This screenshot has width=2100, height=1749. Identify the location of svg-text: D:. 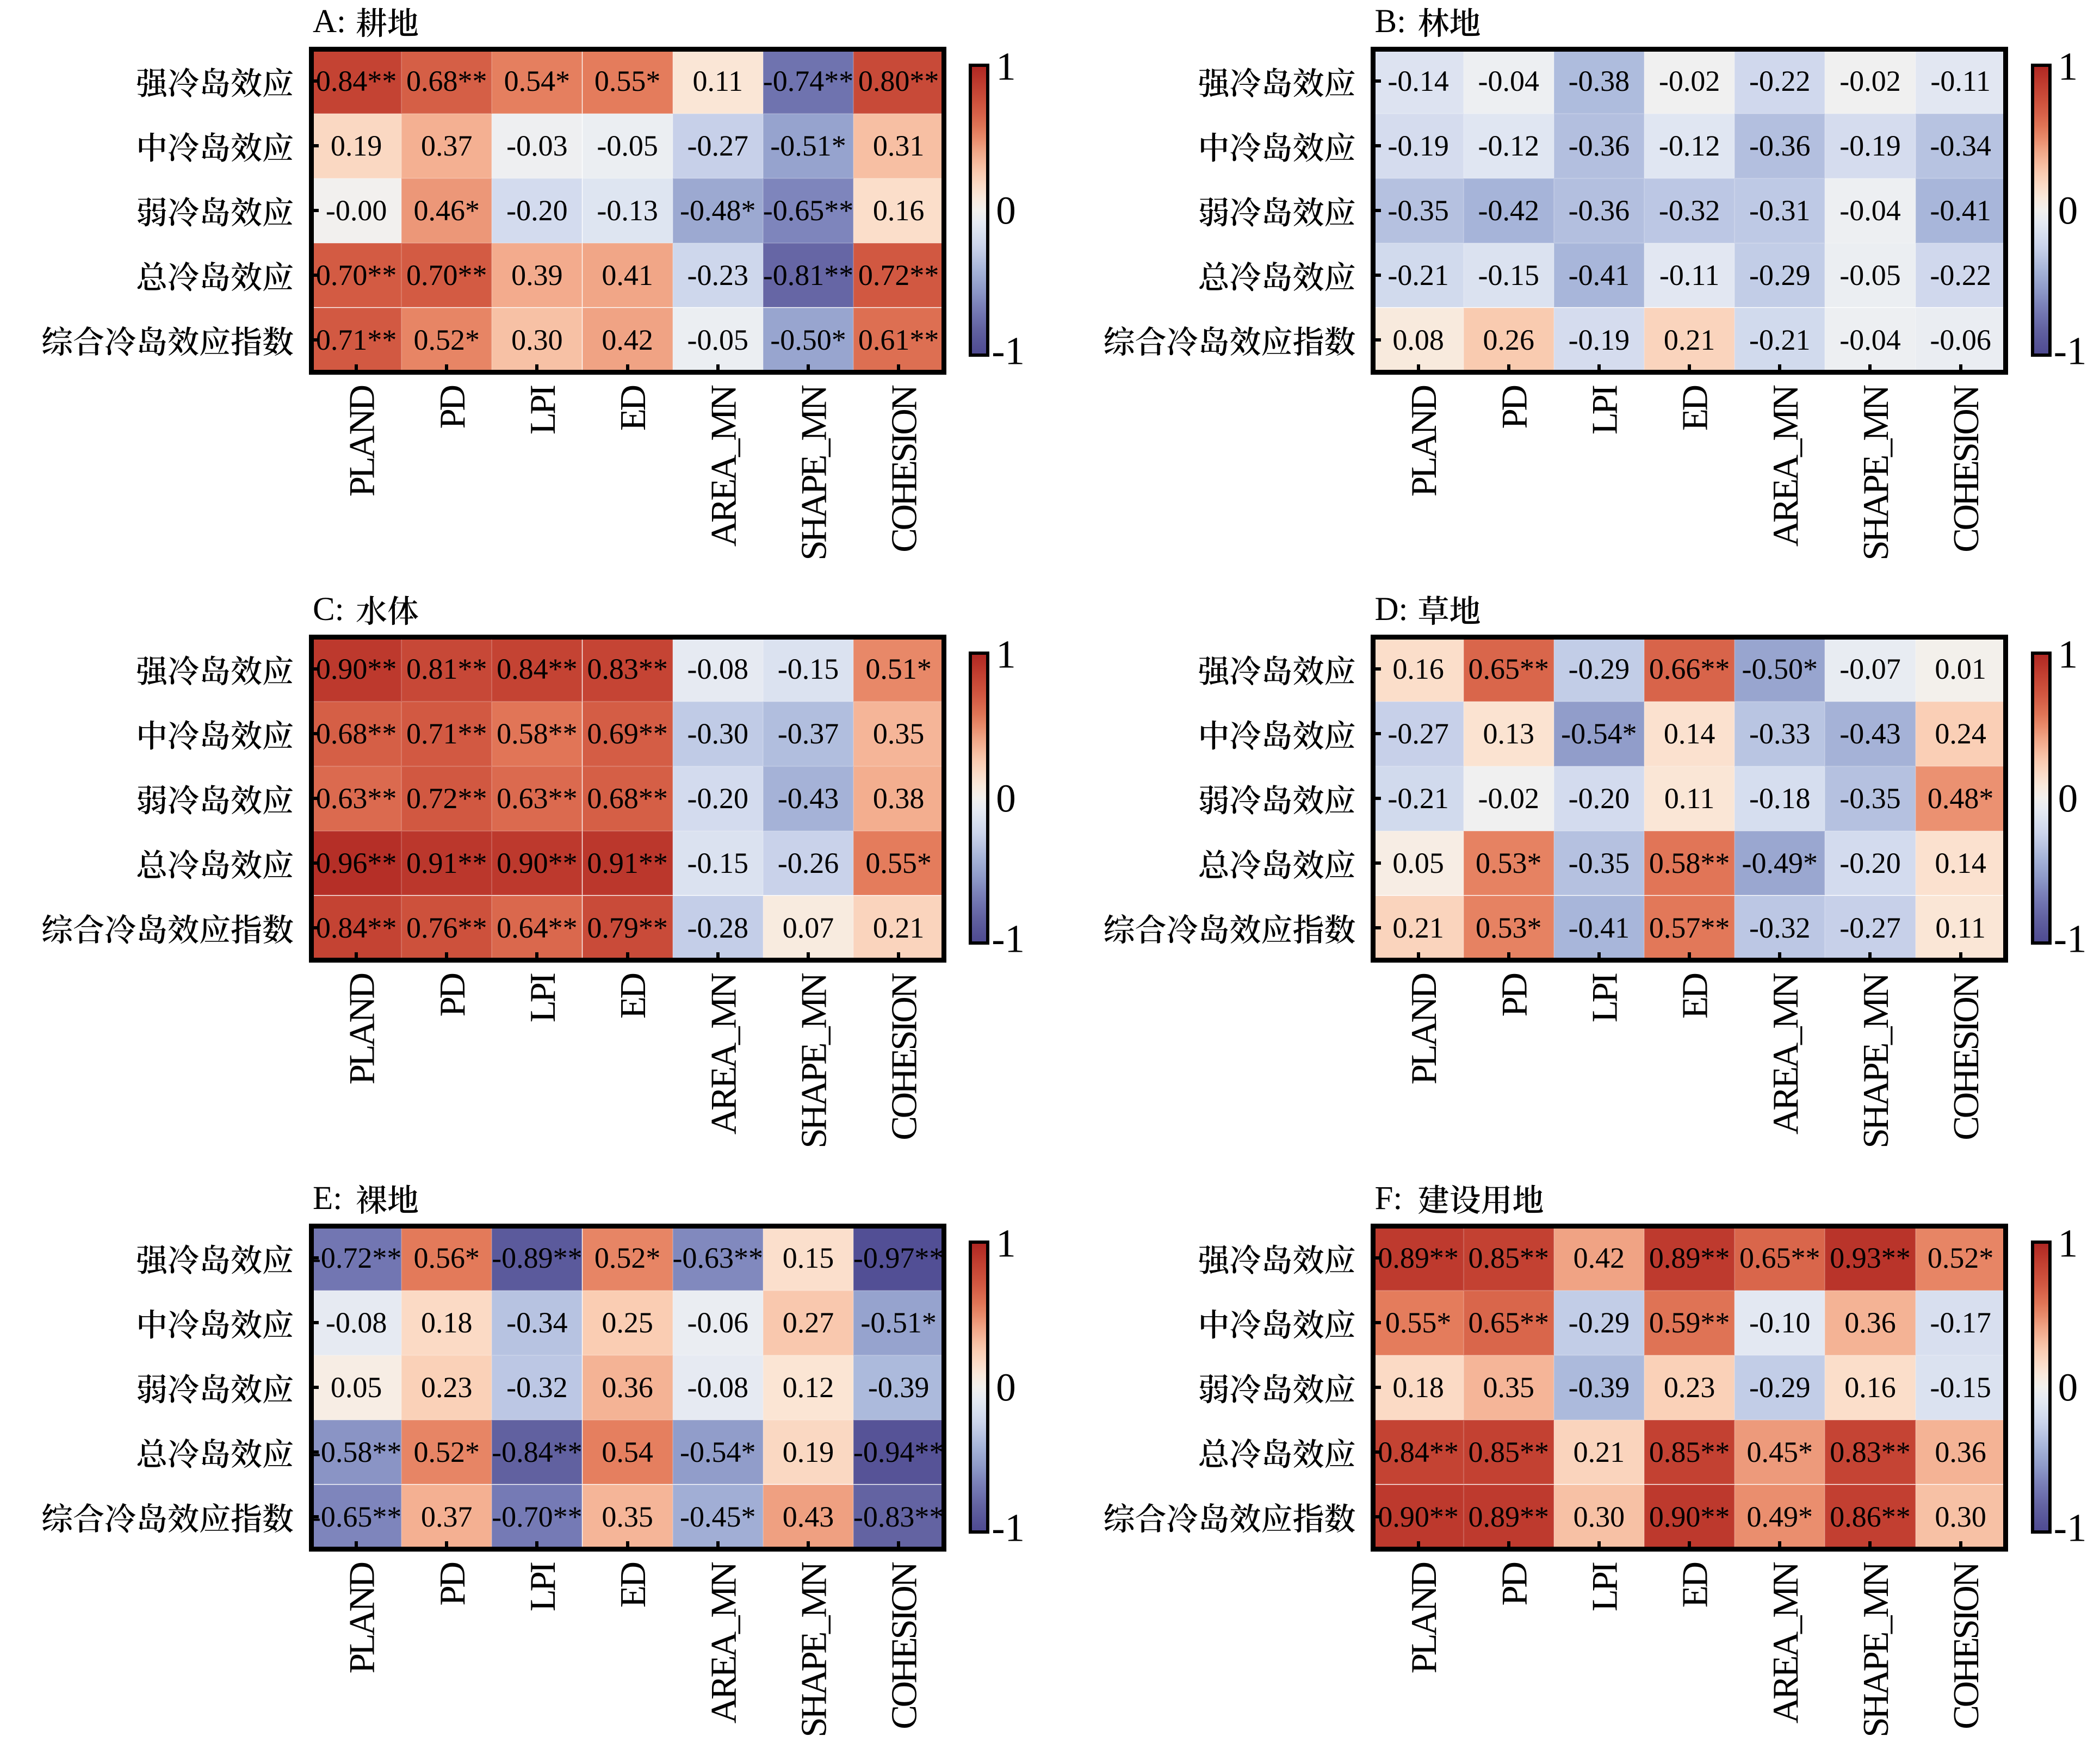
(1391, 609).